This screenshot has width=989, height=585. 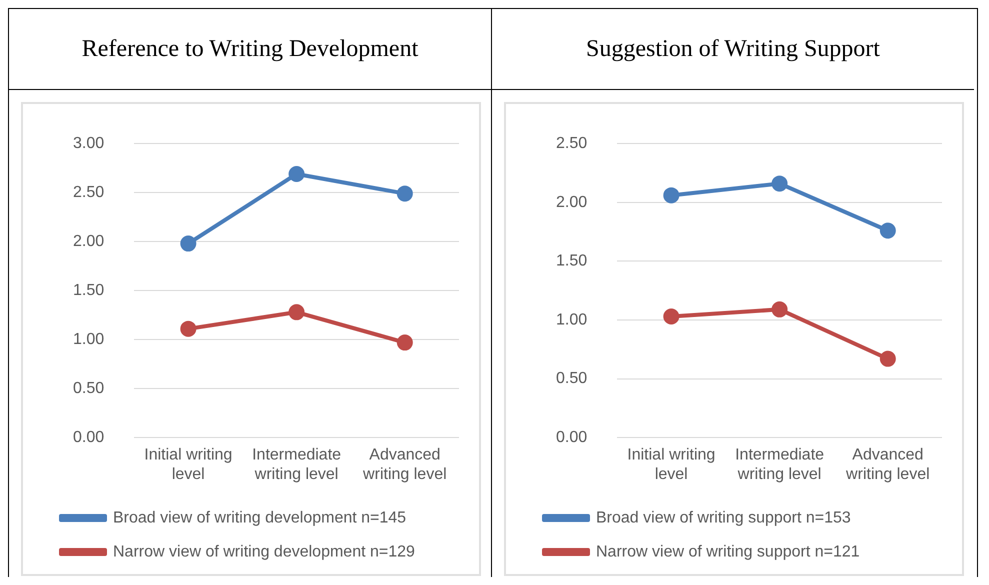 What do you see at coordinates (250, 49) in the screenshot?
I see `chart-title: Reference to Writing Development` at bounding box center [250, 49].